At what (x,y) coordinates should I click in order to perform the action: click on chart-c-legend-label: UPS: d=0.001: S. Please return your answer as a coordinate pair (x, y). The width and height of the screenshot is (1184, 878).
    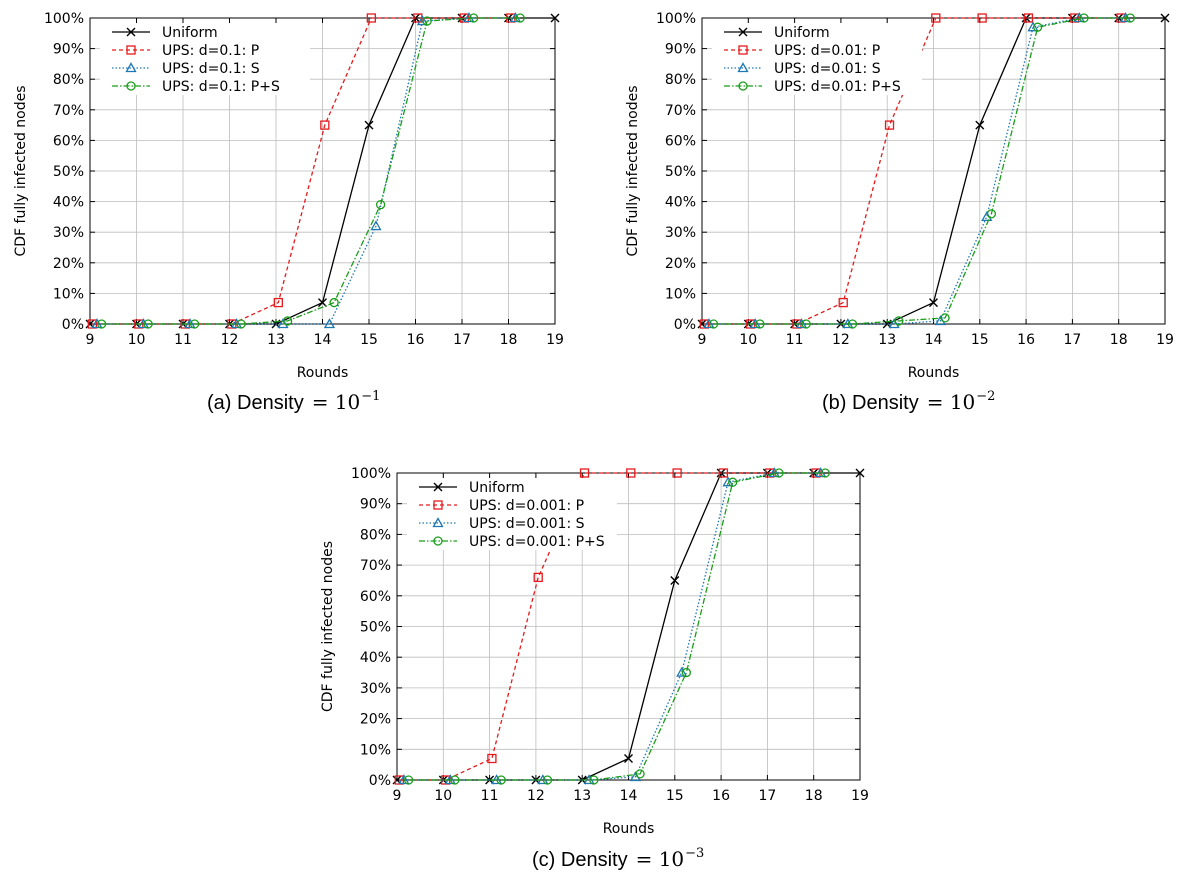
    Looking at the image, I should click on (527, 524).